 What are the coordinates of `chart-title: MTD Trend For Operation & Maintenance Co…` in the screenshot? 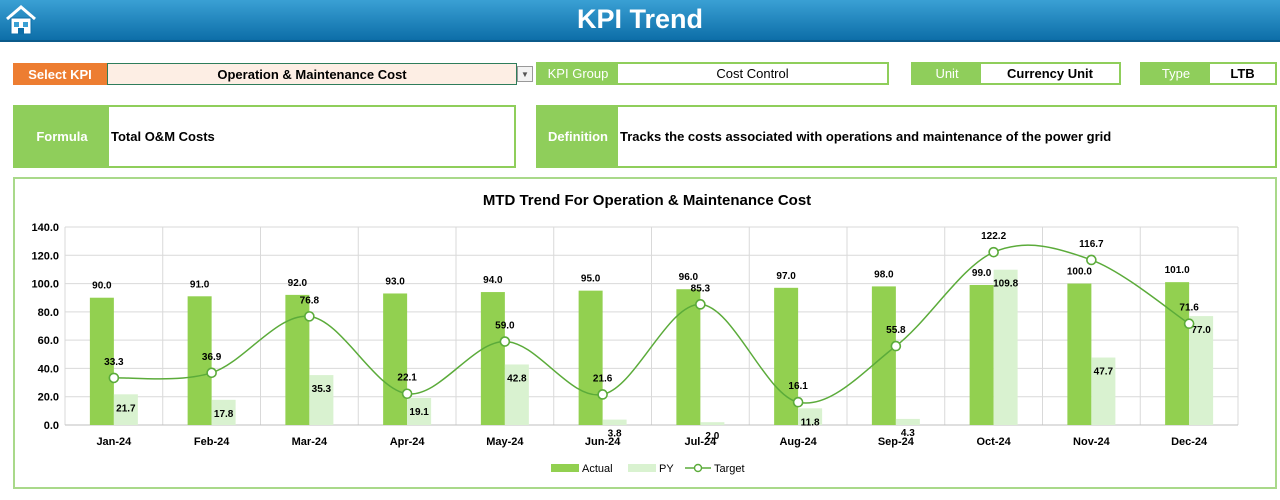 It's located at (647, 200).